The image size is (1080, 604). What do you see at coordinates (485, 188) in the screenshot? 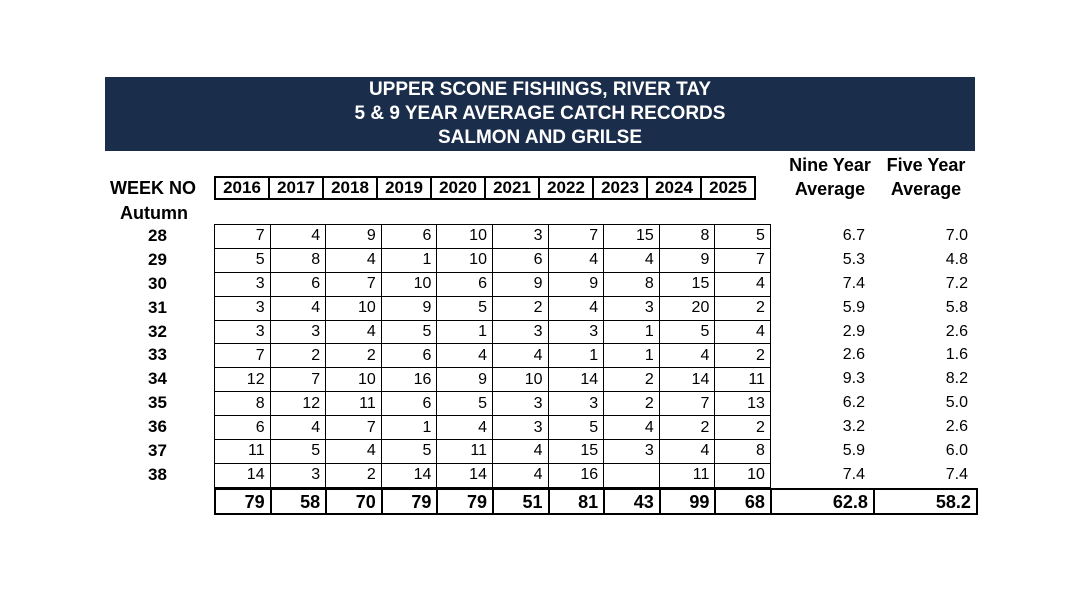
I see `year-header-row: 2016 2017 2018 2019 2020 2021 2022 2023 2024 2025` at bounding box center [485, 188].